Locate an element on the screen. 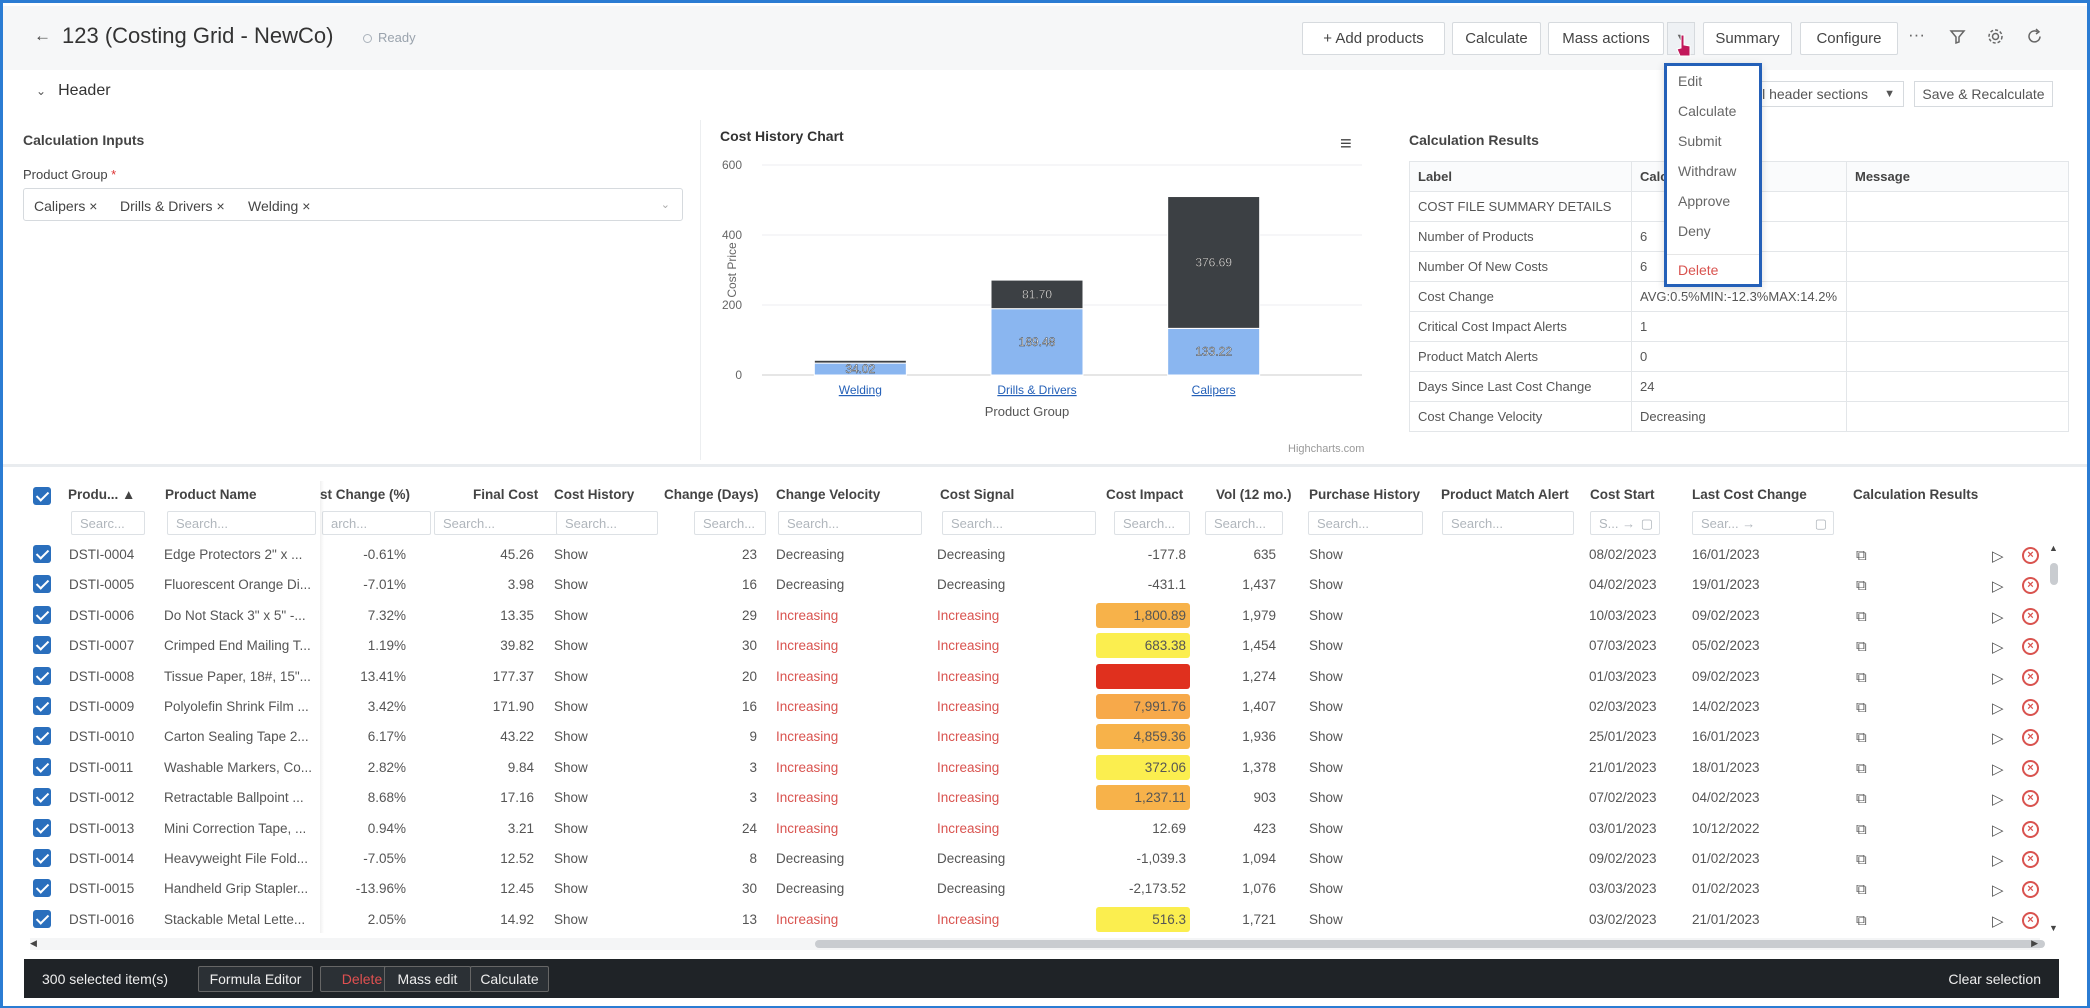  chart-menu-icon: ≡ is located at coordinates (1346, 144).